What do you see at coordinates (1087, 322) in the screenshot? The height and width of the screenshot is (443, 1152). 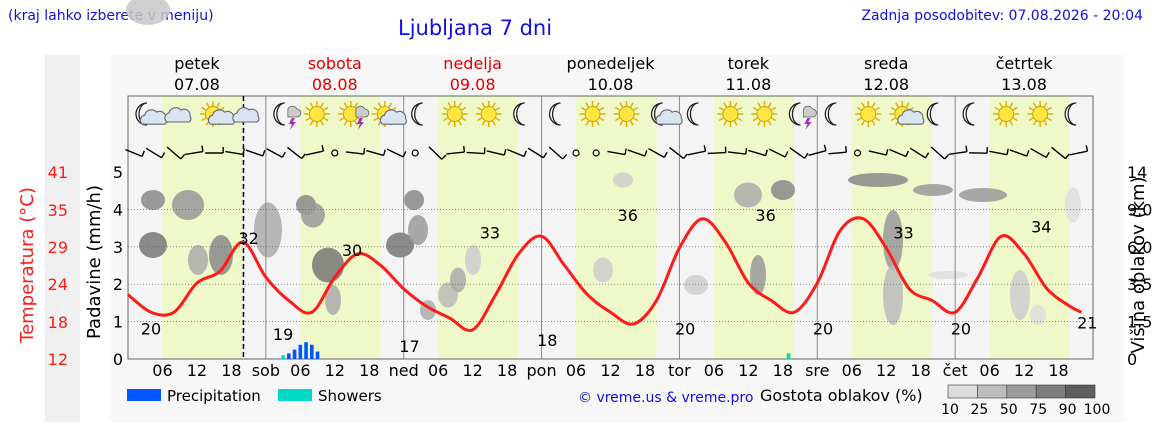 I see `temperature-label: 21` at bounding box center [1087, 322].